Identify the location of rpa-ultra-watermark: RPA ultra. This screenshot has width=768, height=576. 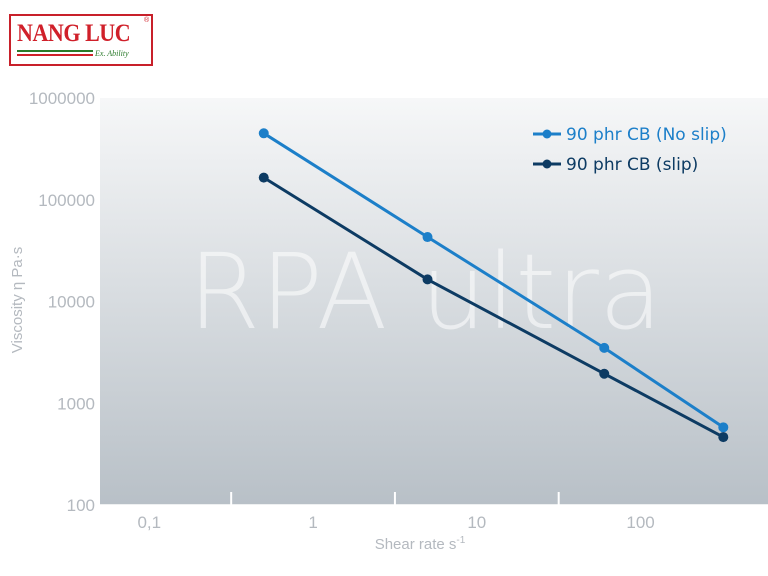
(425, 292).